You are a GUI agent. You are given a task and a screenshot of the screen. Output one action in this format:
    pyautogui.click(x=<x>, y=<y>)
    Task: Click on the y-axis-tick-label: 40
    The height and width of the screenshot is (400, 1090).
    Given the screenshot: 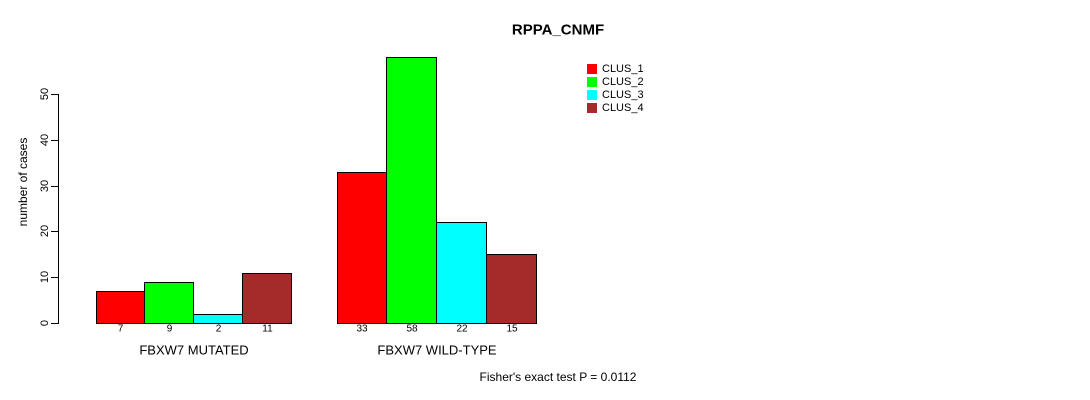 What is the action you would take?
    pyautogui.click(x=45, y=140)
    